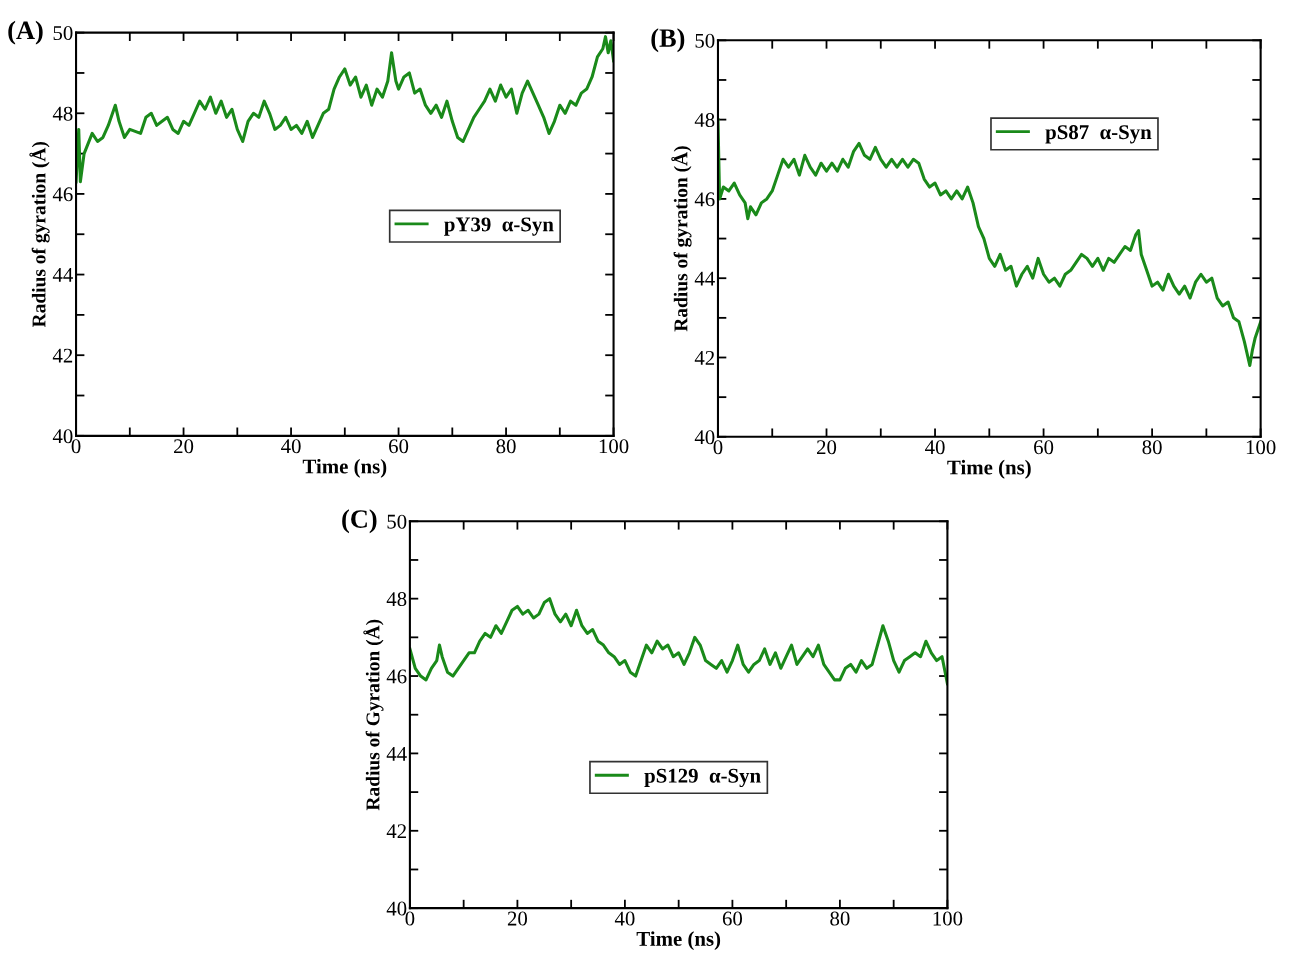  Describe the element at coordinates (668, 40) in the screenshot. I see `chart-title: (B)` at that location.